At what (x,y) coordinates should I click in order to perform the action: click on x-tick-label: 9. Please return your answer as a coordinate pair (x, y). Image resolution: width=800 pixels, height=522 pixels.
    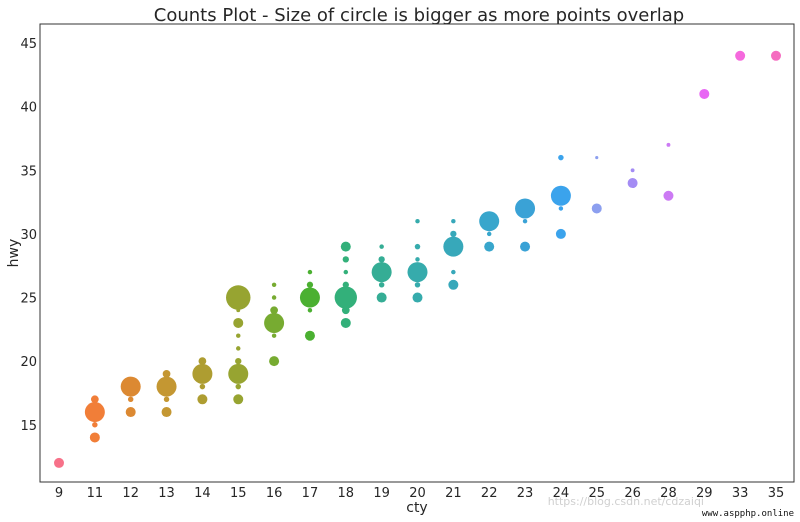
    Looking at the image, I should click on (59, 493).